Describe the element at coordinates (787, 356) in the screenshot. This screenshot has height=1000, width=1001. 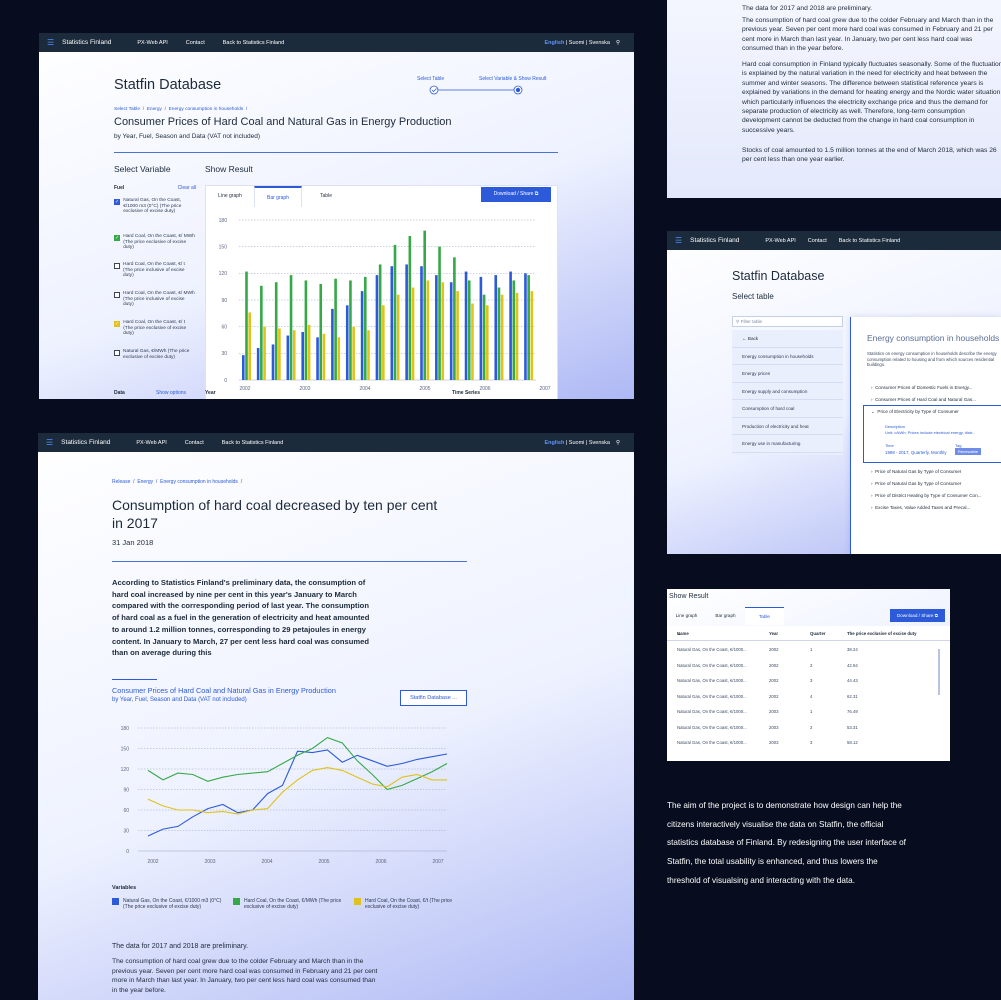
I see `list-item: Energy consumption in households` at that location.